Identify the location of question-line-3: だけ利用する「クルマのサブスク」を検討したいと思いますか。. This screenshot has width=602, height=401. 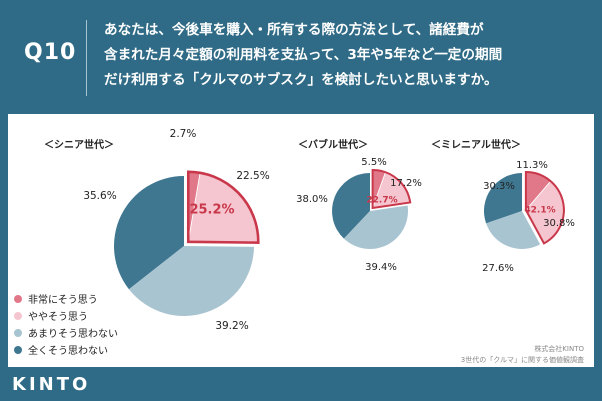
(301, 80).